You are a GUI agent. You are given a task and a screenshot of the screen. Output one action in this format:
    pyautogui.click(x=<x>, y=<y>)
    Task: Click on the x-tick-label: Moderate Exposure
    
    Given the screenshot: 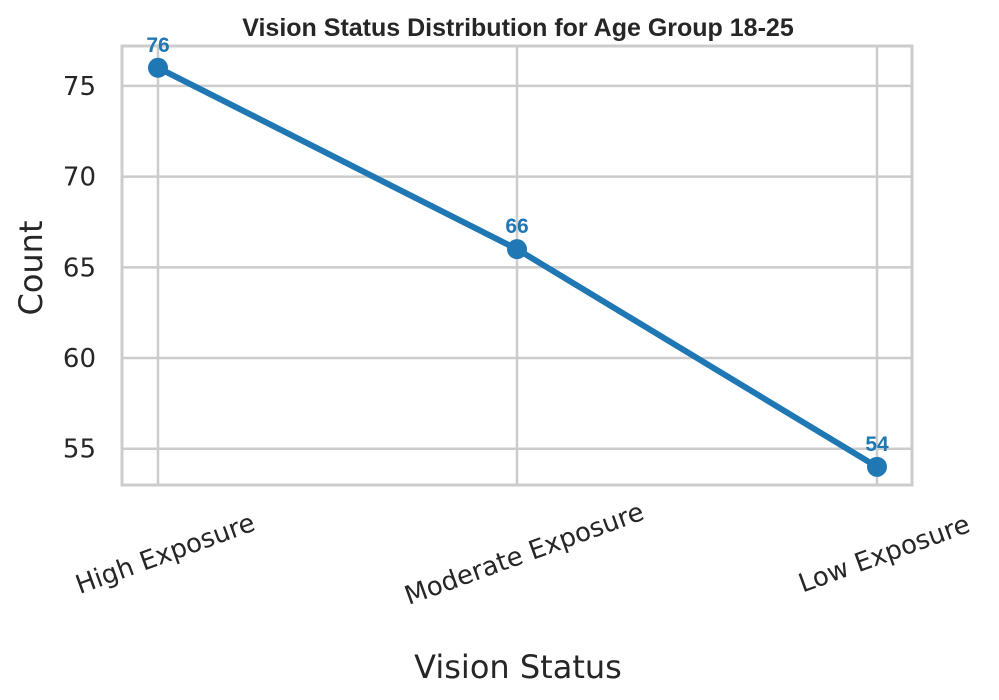 What is the action you would take?
    pyautogui.click(x=524, y=554)
    